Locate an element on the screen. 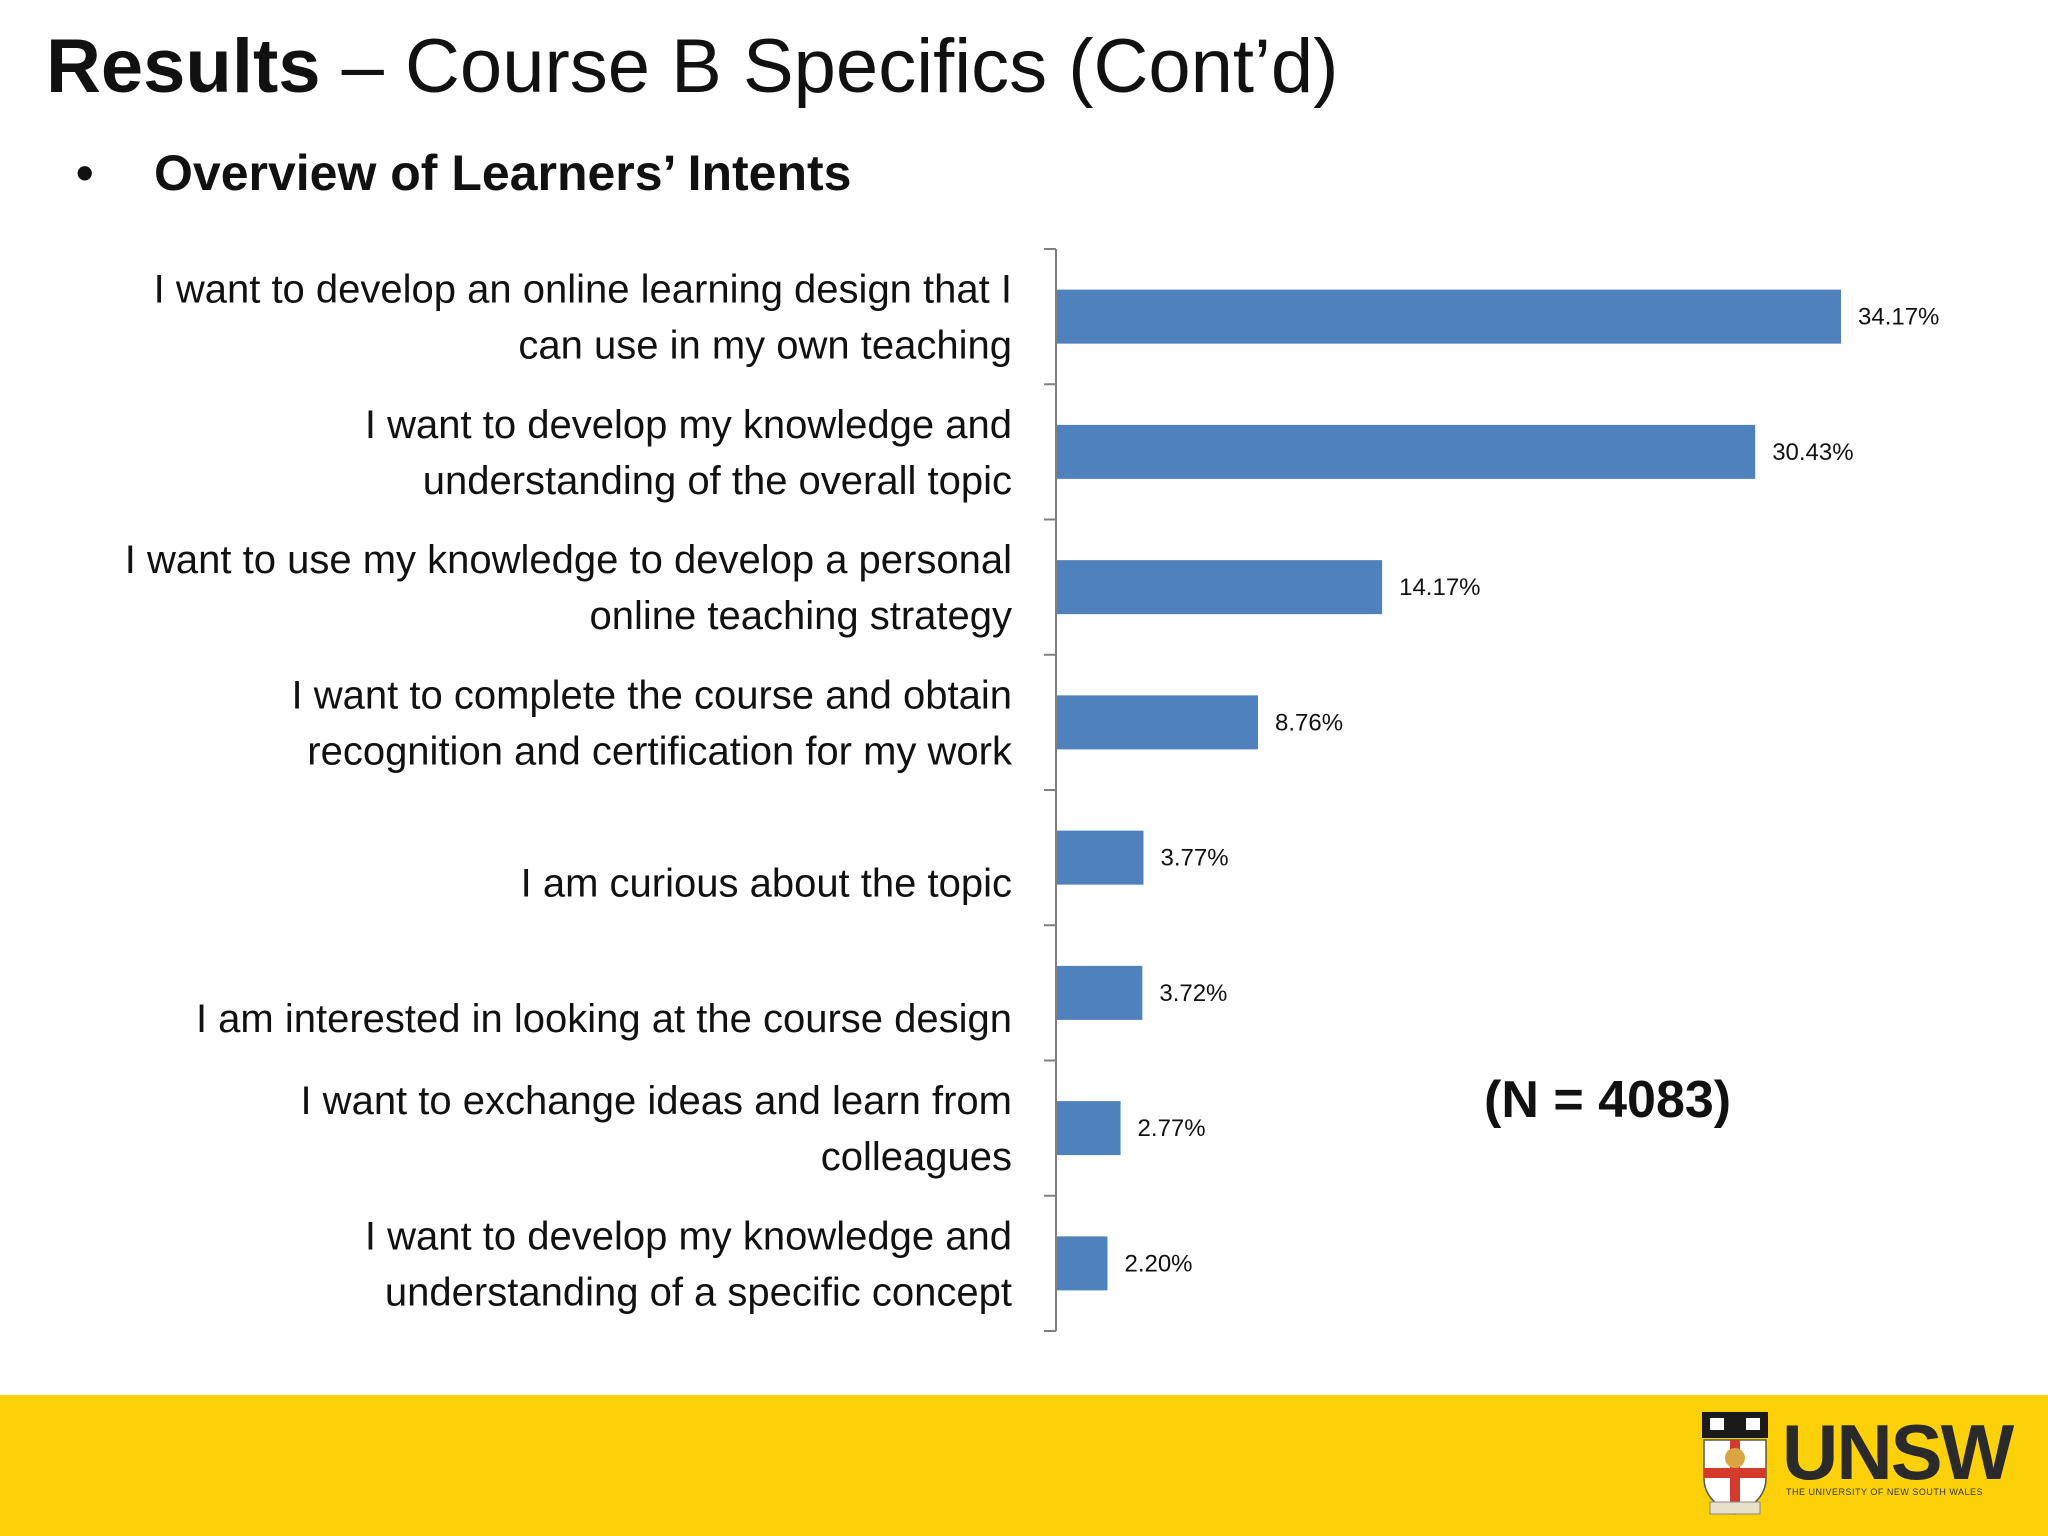  category-label: I want to complete the course and obtain is located at coordinates (652, 695).